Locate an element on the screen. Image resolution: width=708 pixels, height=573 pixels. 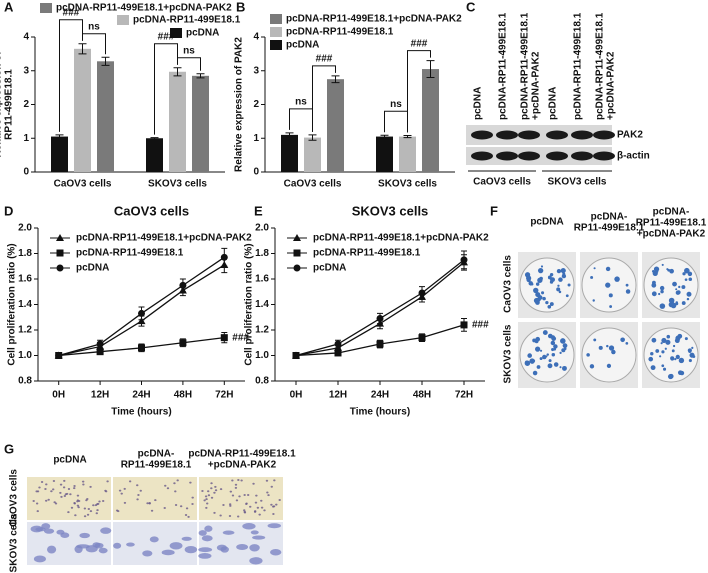
y-tick-label: 0.8 is located at coordinates (262, 381).